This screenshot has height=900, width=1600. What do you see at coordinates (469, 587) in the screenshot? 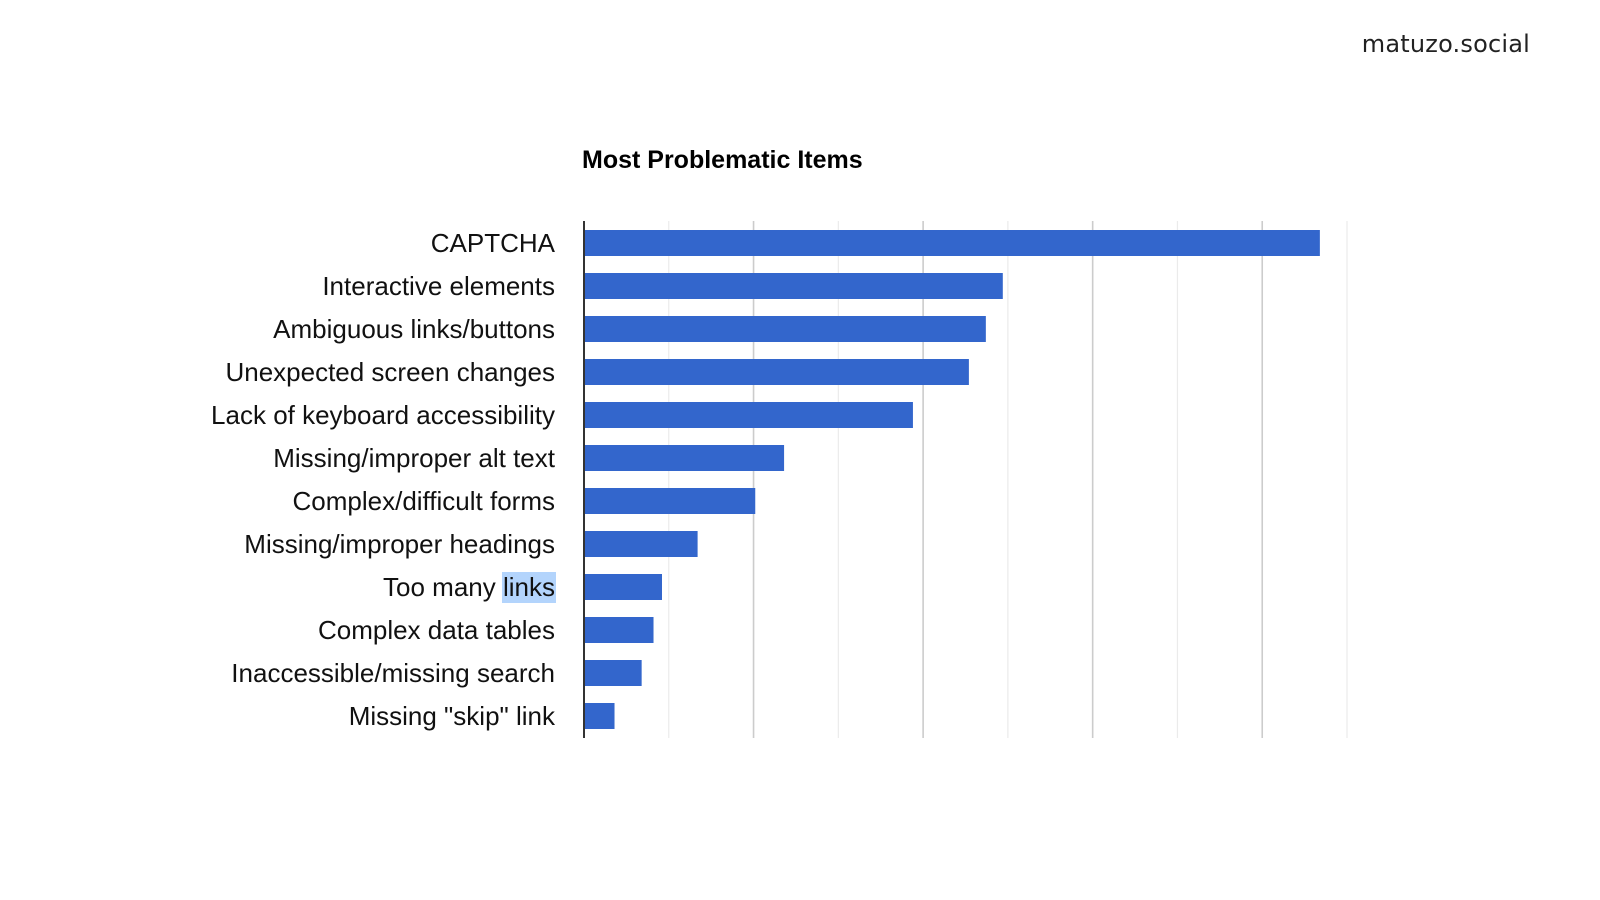
I see `category-label: Too many links` at bounding box center [469, 587].